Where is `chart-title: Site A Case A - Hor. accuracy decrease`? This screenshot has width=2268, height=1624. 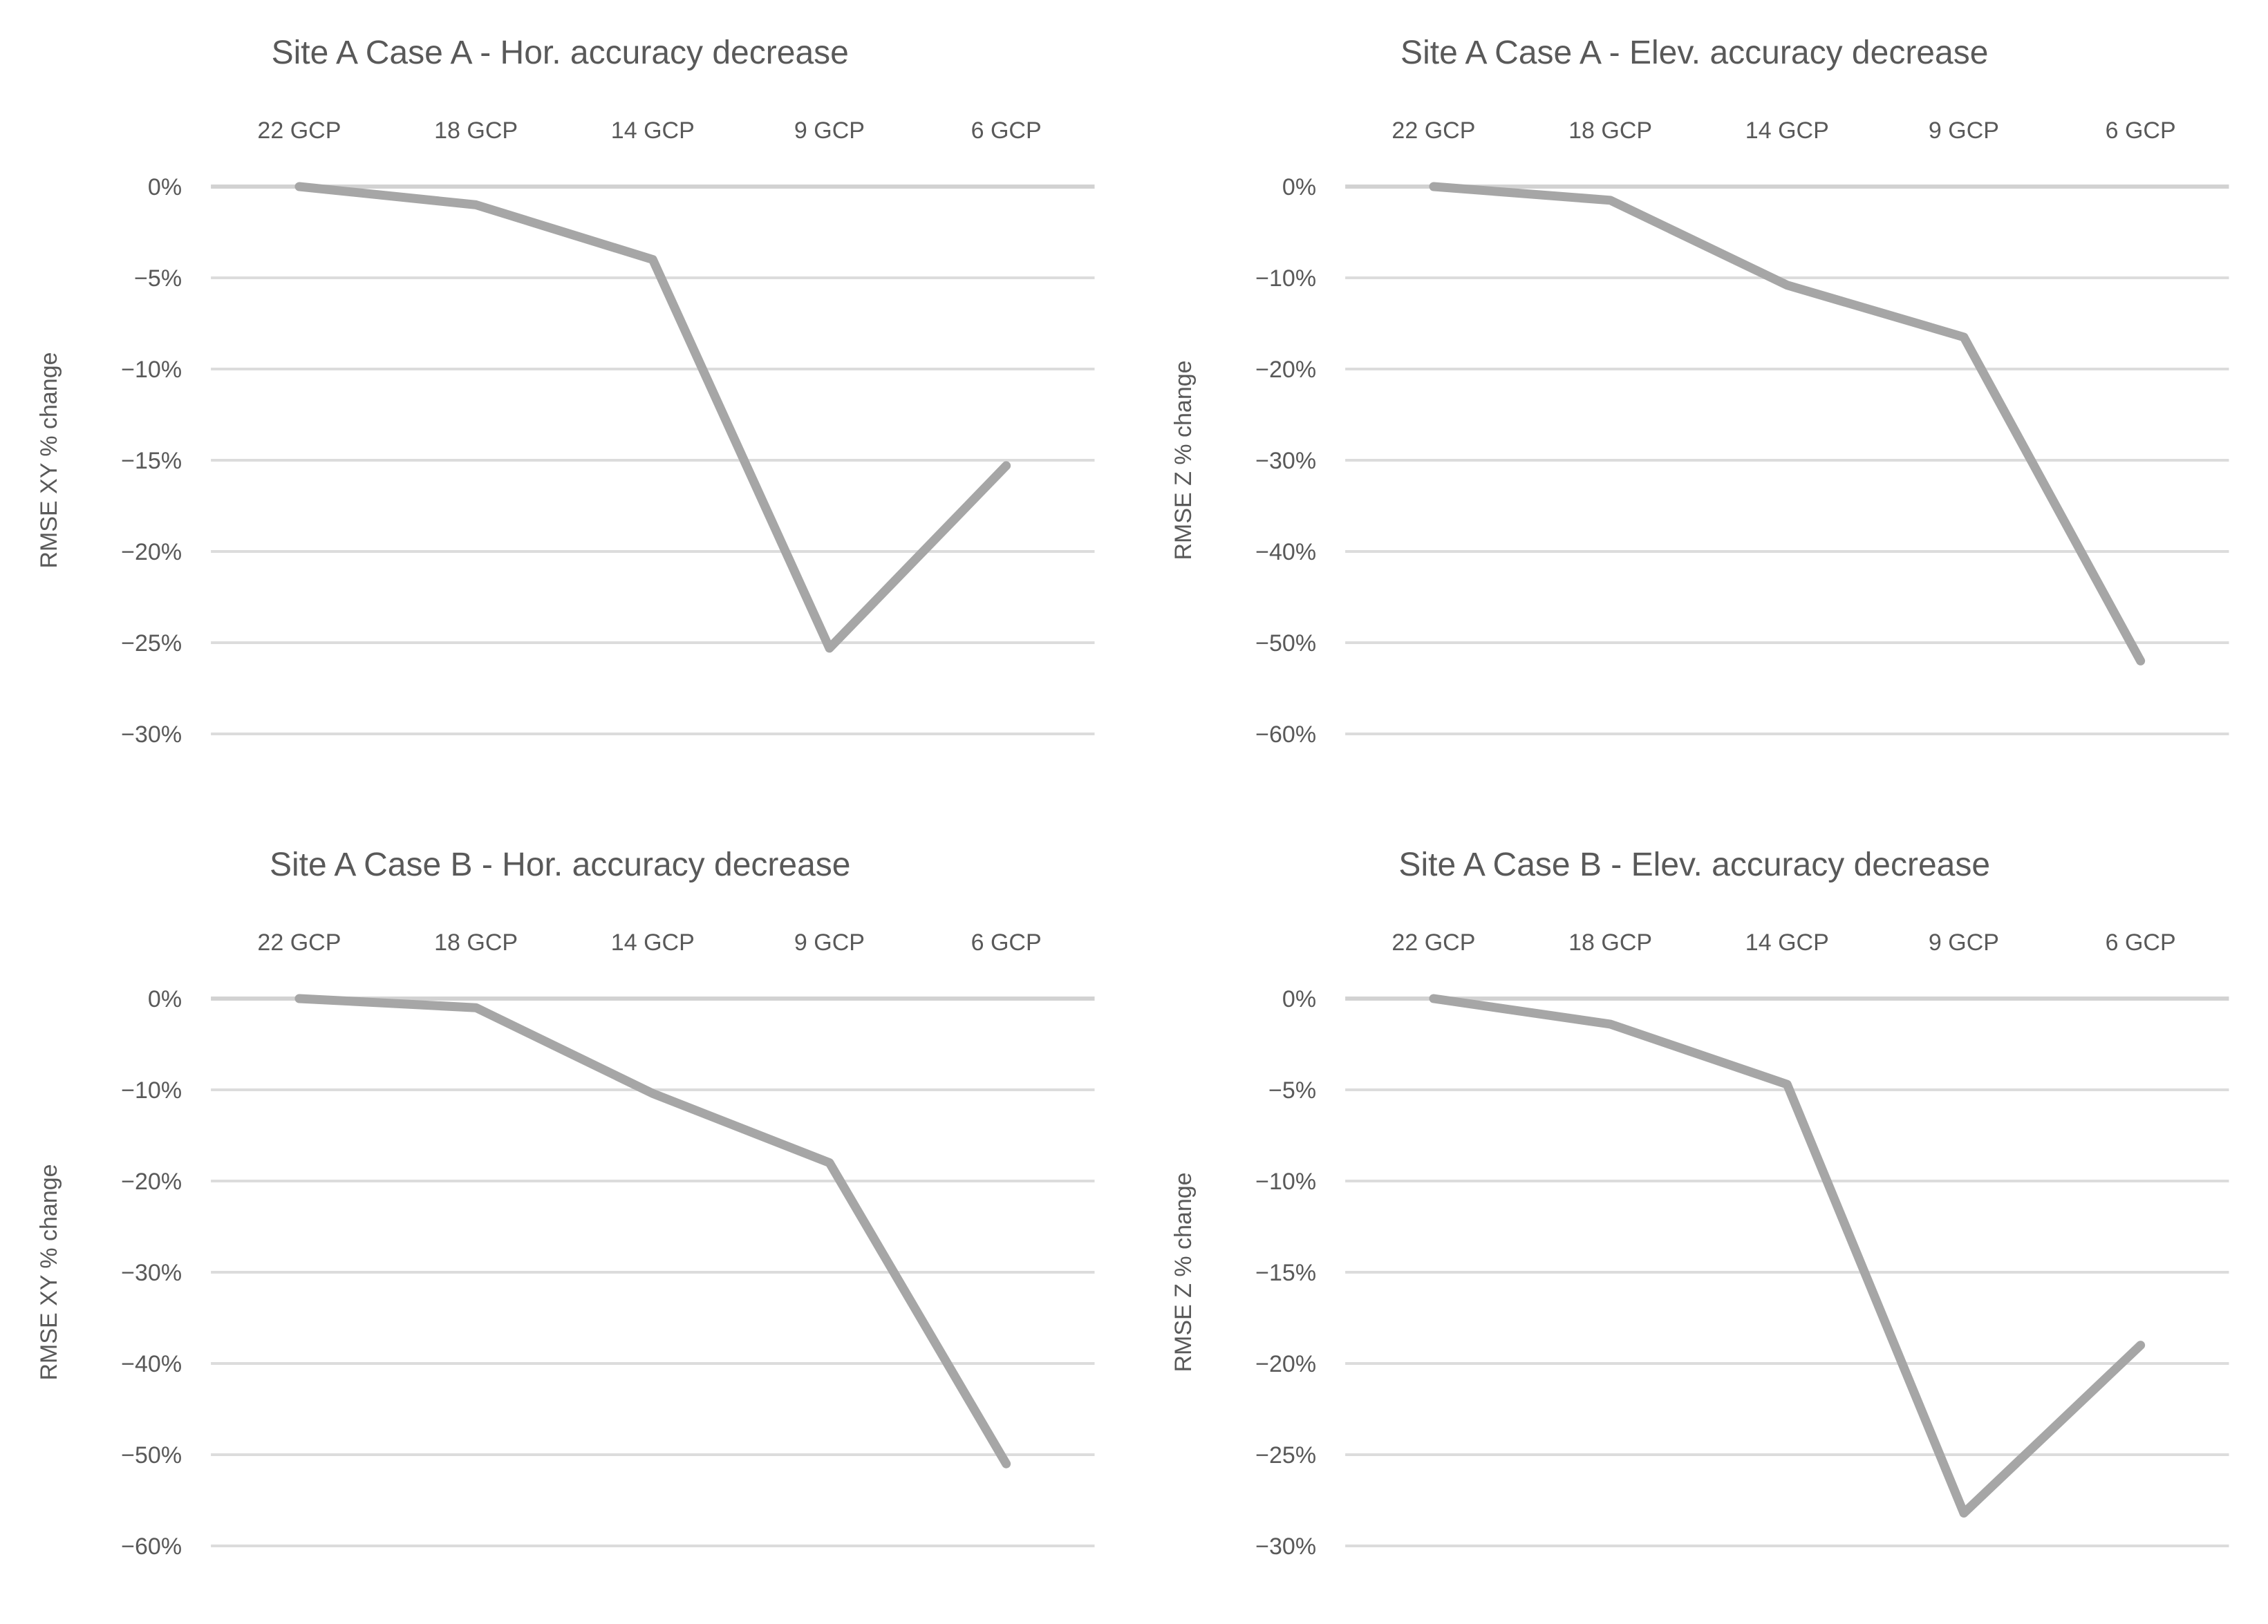 chart-title: Site A Case A - Hor. accuracy decrease is located at coordinates (560, 53).